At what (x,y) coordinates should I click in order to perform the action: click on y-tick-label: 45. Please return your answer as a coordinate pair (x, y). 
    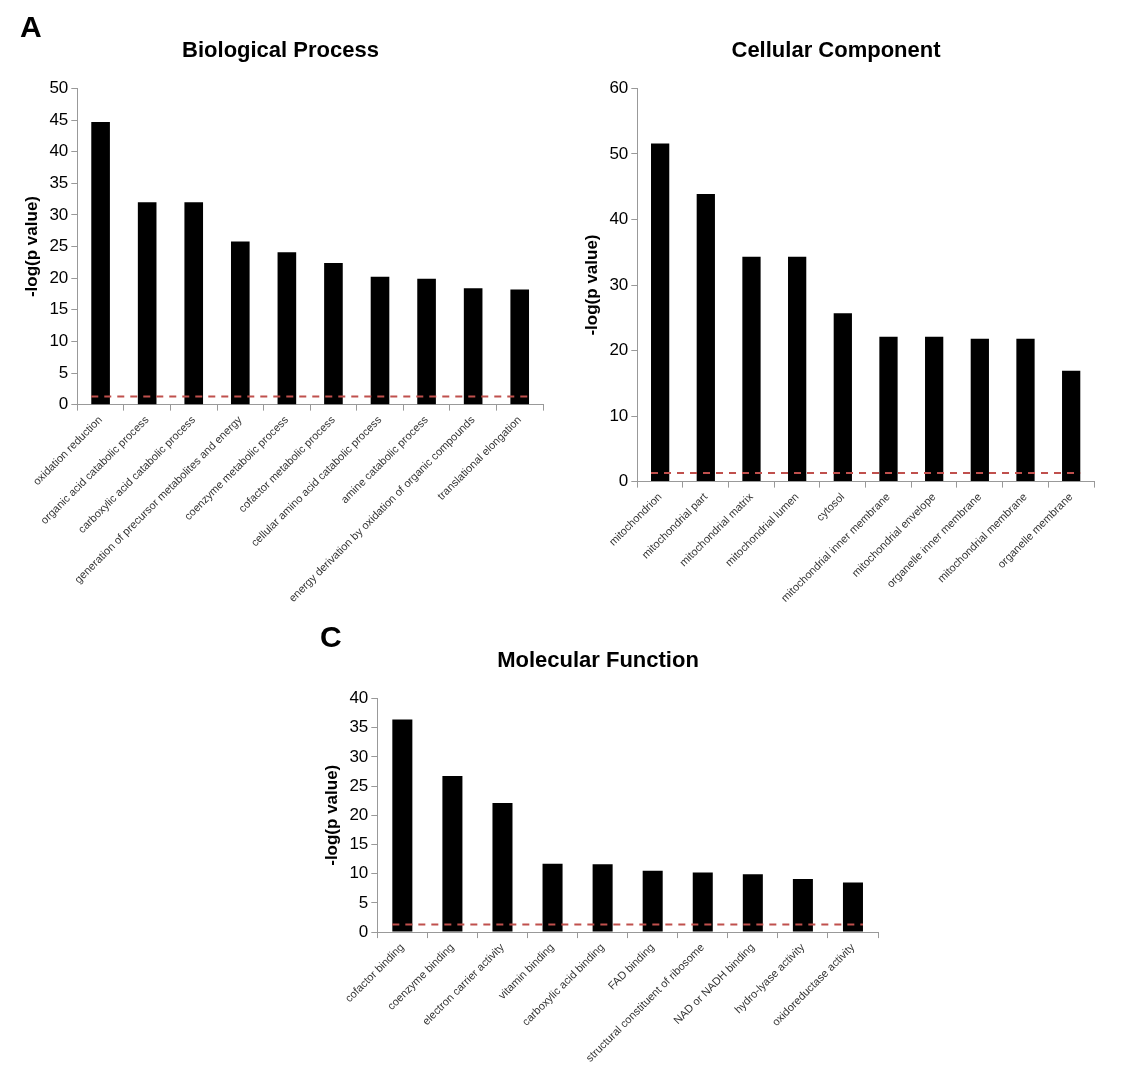
    Looking at the image, I should click on (59, 119).